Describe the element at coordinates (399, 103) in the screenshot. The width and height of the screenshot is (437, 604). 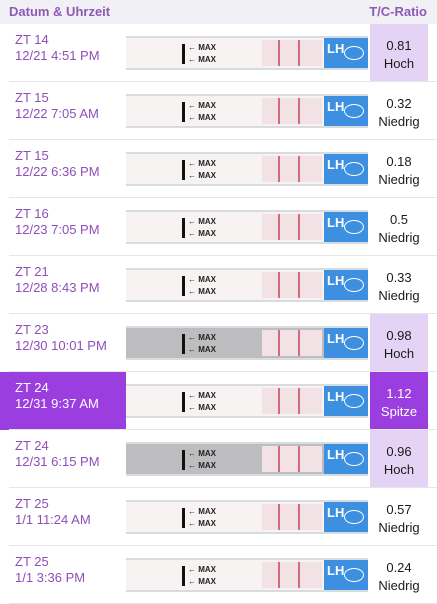
I see `ratio-value: 0.32` at that location.